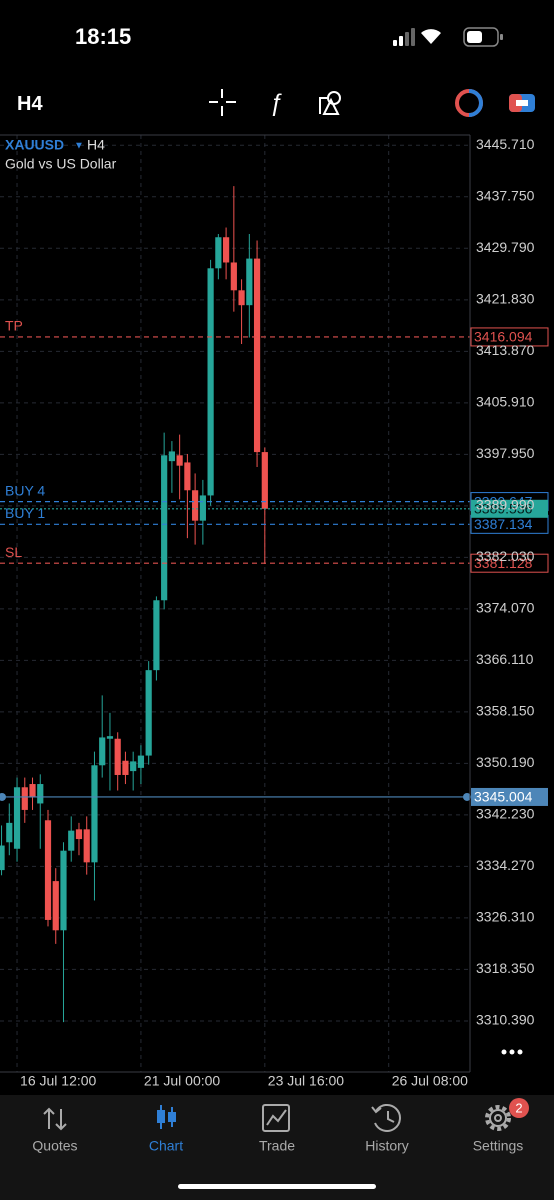  I want to click on symbol-dropdown: ▼, so click(79, 146).